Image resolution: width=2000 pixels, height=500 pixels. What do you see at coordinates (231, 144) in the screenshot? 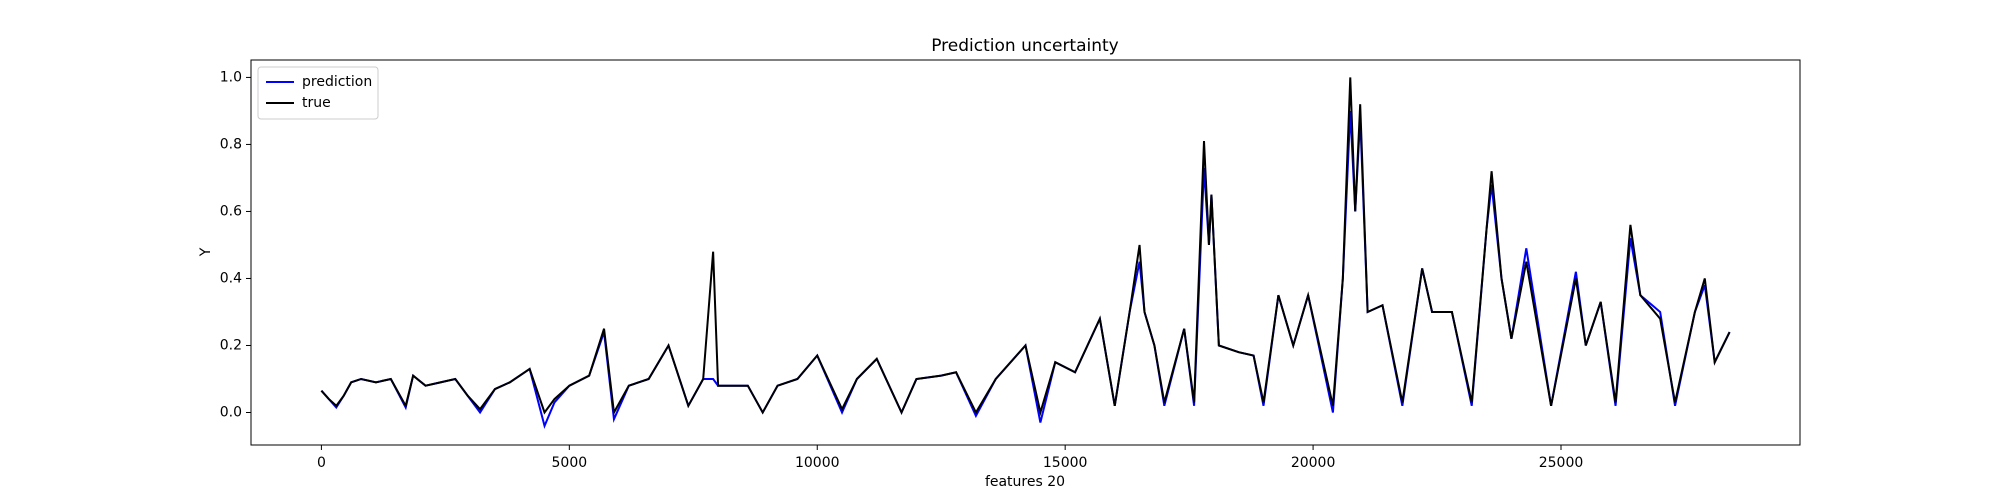
I see `y-tick-label: 0.8` at bounding box center [231, 144].